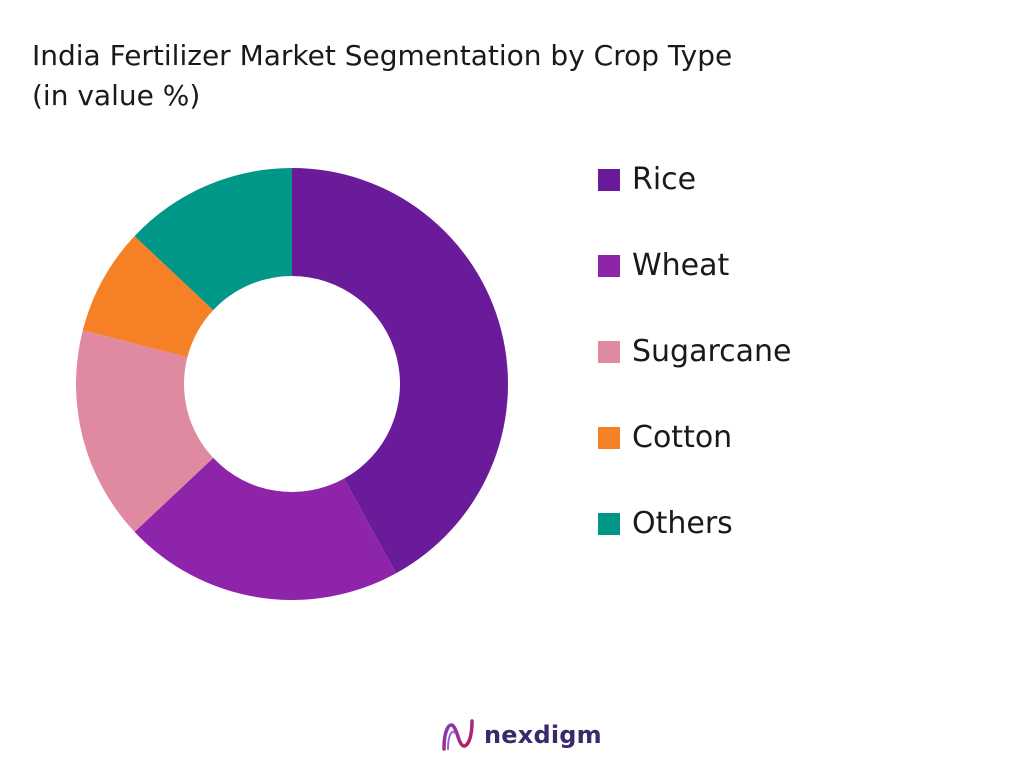  What do you see at coordinates (265, 528) in the screenshot?
I see `donut-slice-wheat` at bounding box center [265, 528].